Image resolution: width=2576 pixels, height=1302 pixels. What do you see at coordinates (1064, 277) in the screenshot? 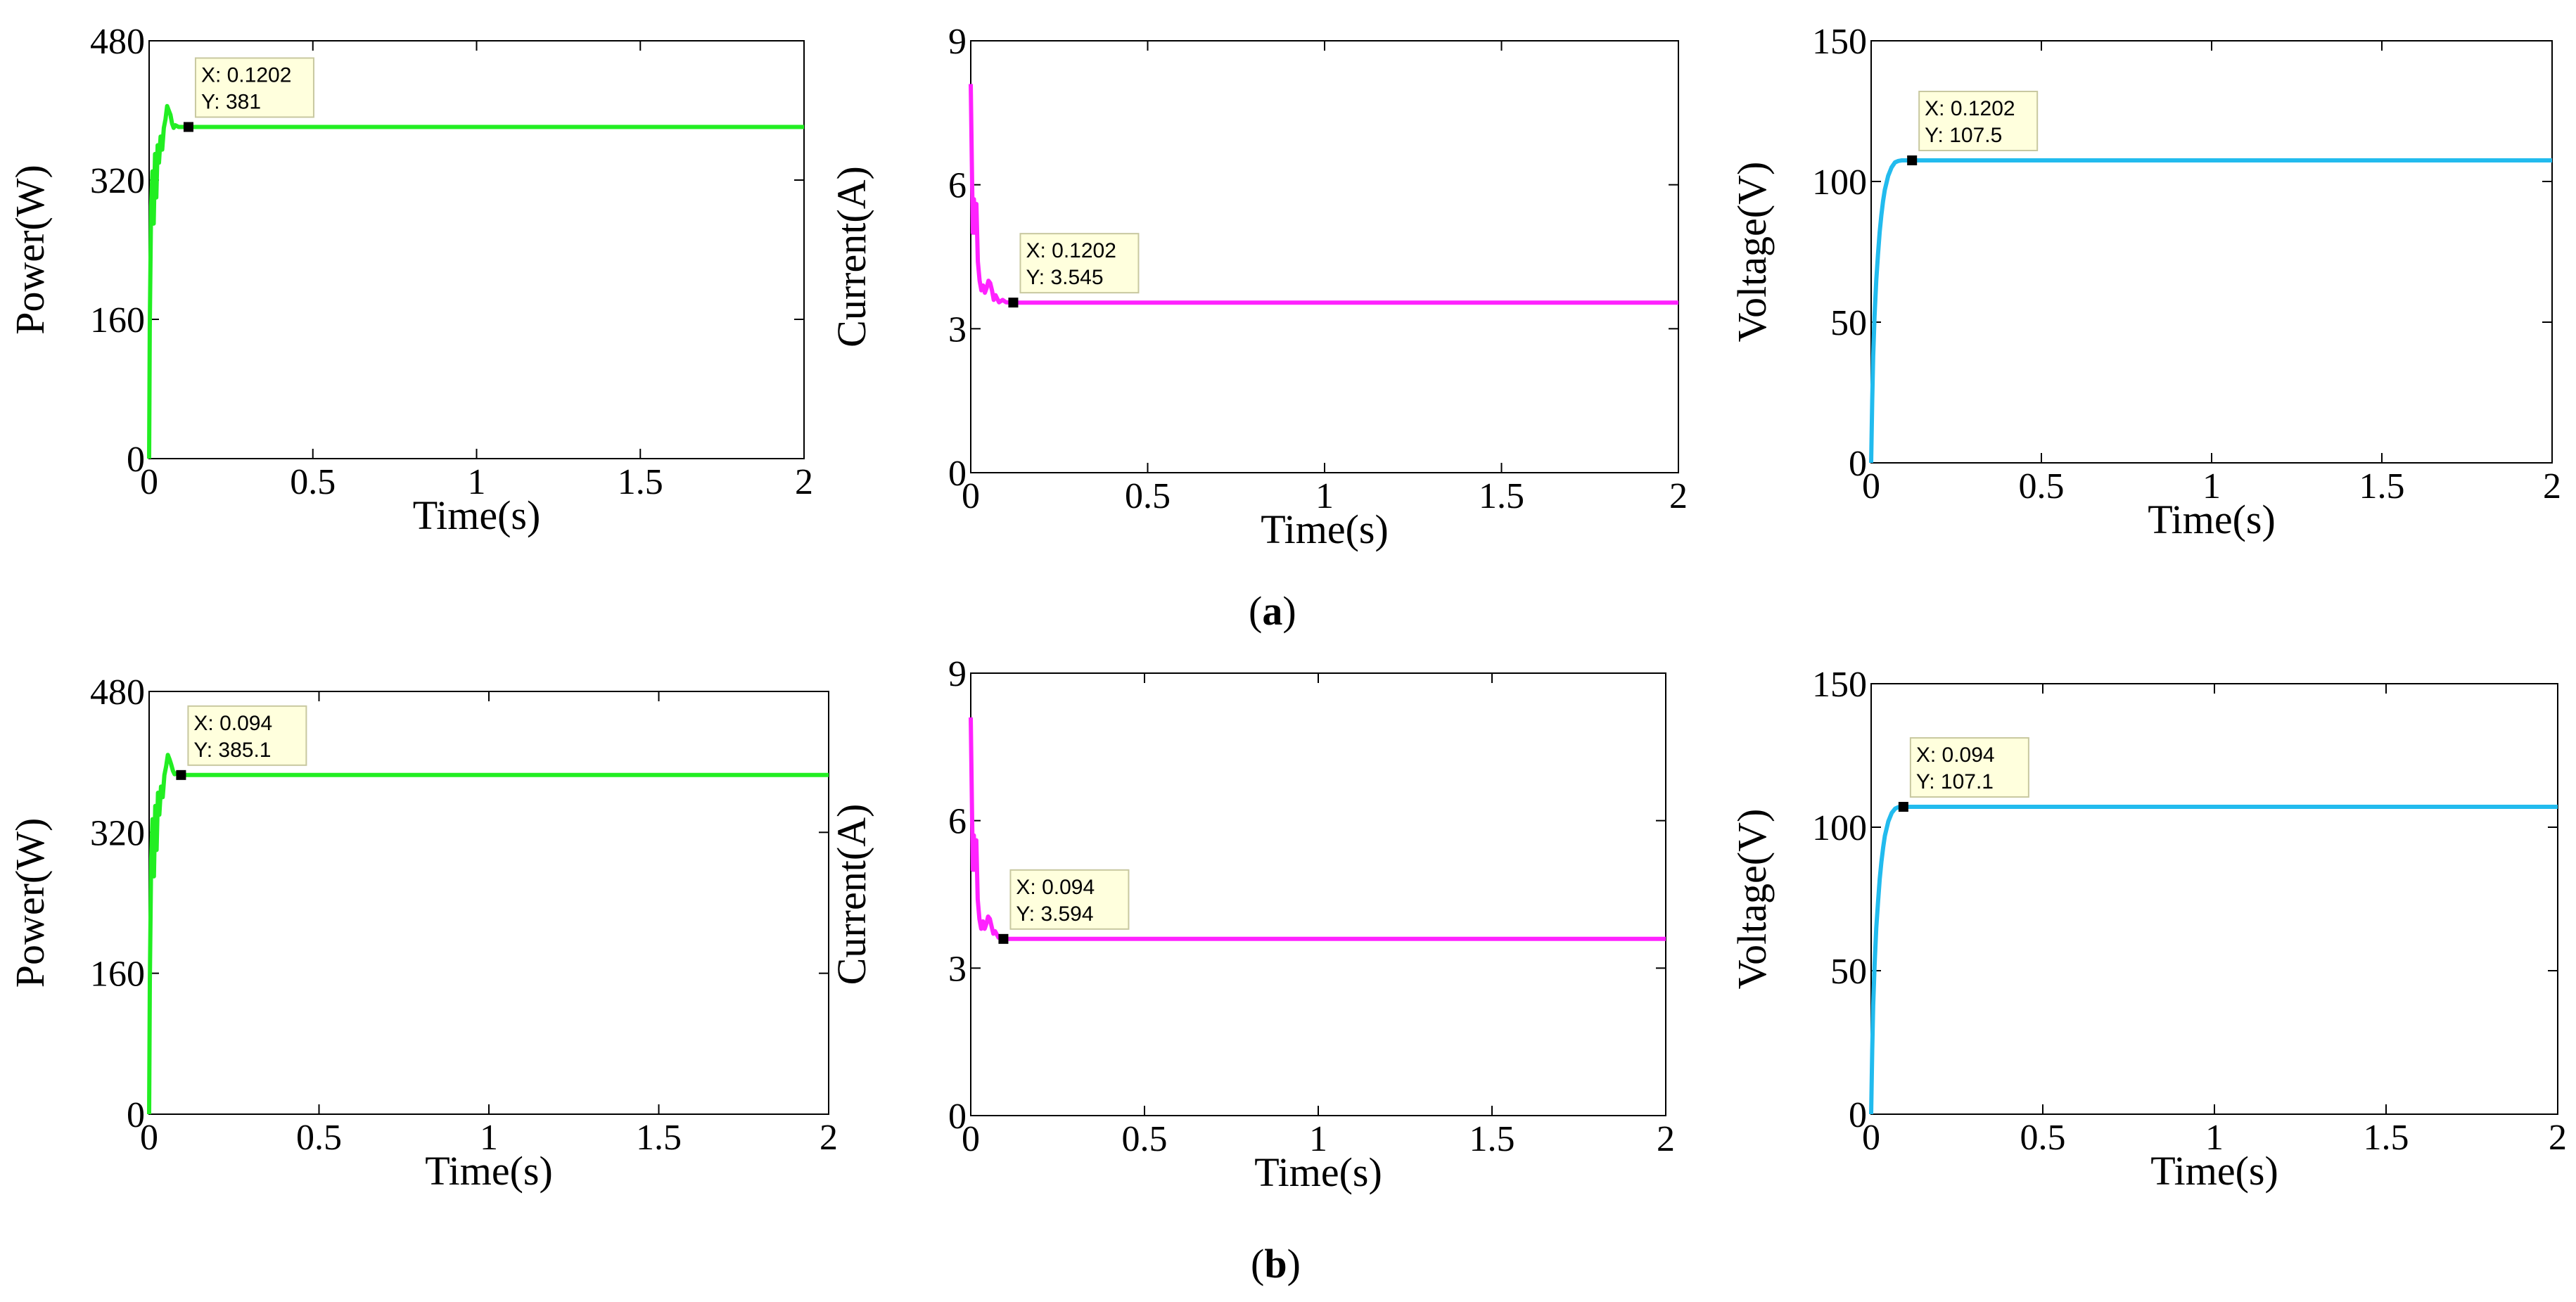
I see `datatip-y-label: Y: 3.545` at bounding box center [1064, 277].